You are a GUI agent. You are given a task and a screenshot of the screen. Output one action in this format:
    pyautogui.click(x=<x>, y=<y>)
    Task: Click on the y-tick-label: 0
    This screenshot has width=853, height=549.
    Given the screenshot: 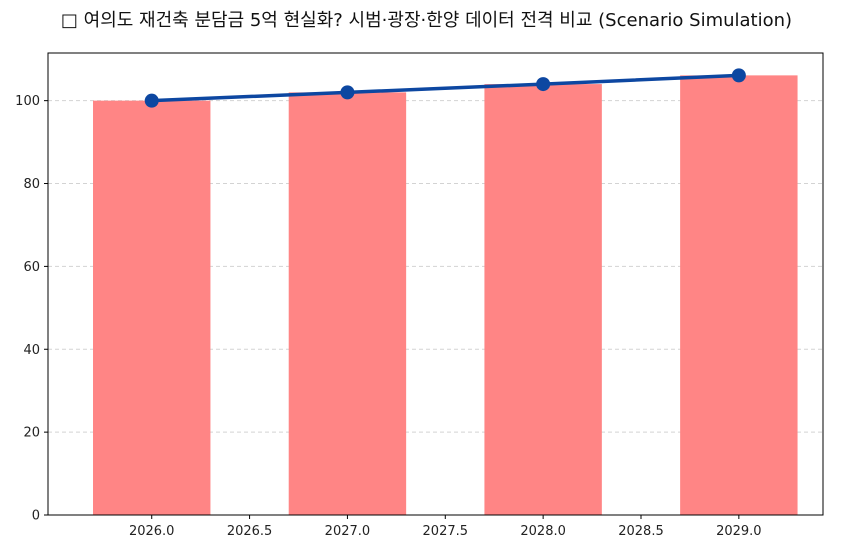 What is the action you would take?
    pyautogui.click(x=36, y=516)
    